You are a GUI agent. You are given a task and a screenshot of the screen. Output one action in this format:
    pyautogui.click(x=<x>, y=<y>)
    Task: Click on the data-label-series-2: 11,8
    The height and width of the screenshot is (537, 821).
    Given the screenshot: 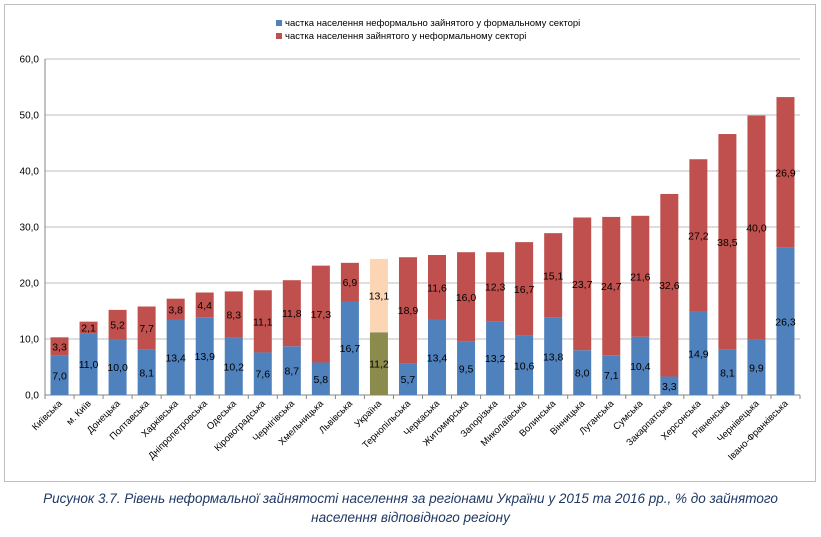 What is the action you would take?
    pyautogui.click(x=292, y=314)
    